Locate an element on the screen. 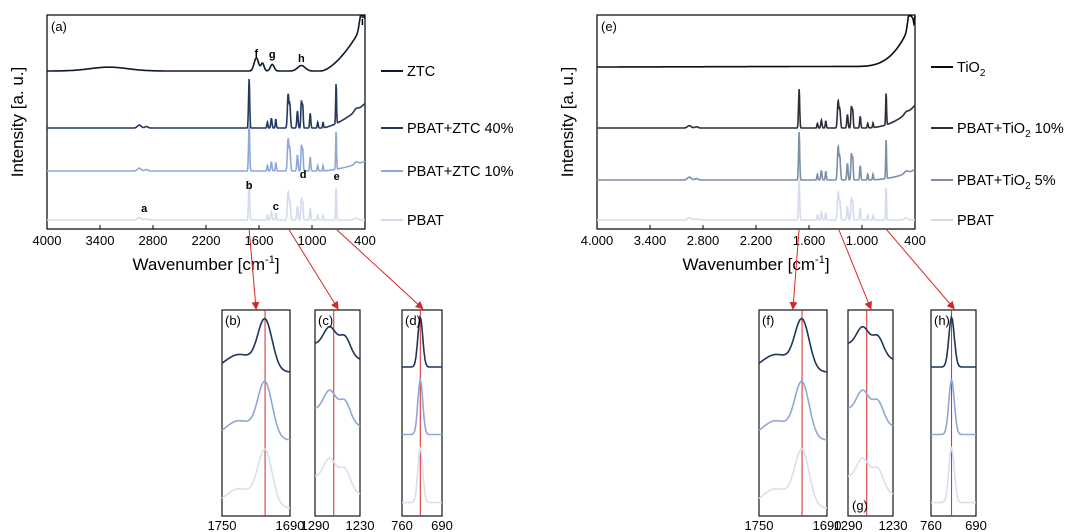 This screenshot has height=532, width=1070. x-tick-label: 2.800 is located at coordinates (703, 240).